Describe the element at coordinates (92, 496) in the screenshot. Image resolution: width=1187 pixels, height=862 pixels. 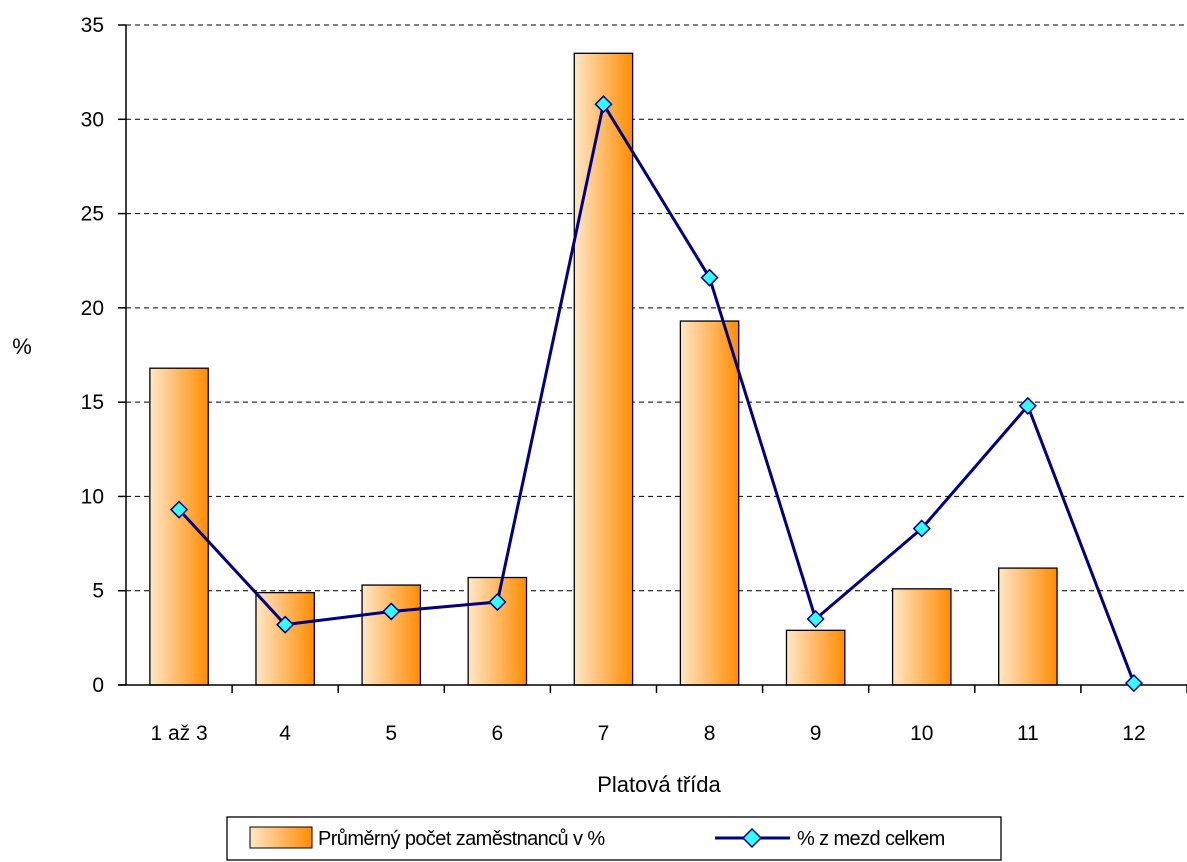
I see `y-tick-label: 10` at that location.